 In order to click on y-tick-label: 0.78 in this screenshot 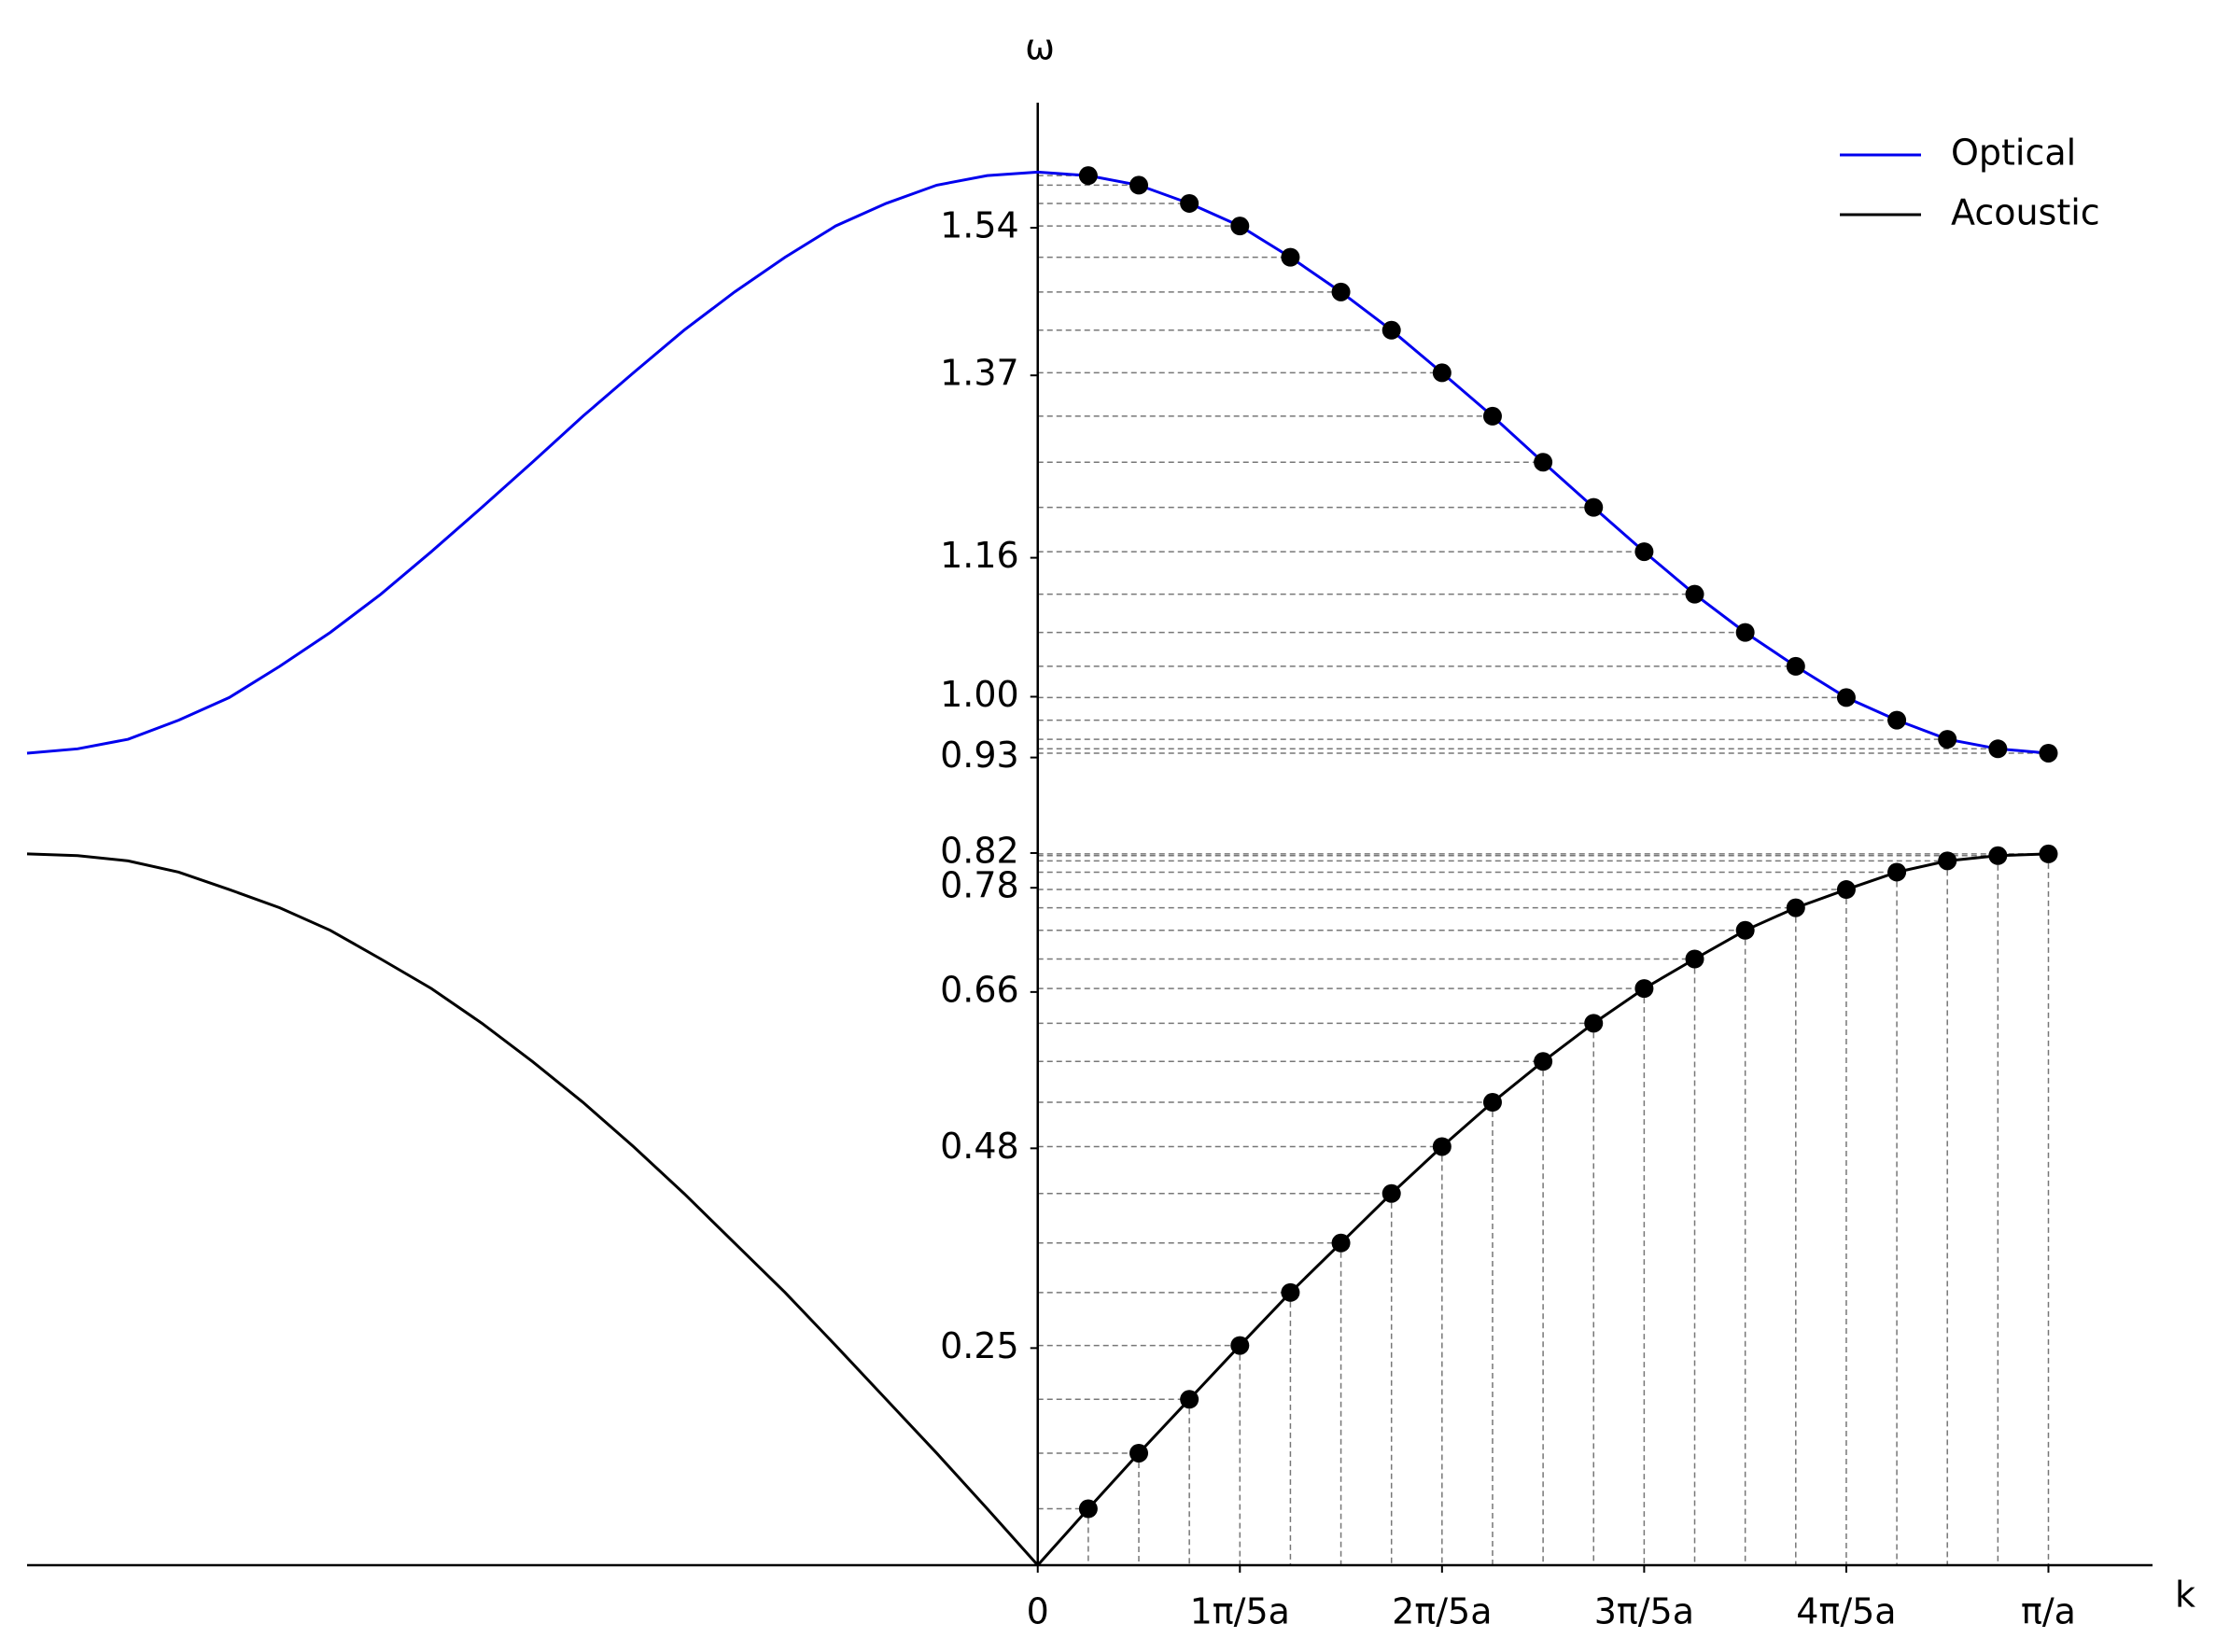, I will do `click(979, 885)`.